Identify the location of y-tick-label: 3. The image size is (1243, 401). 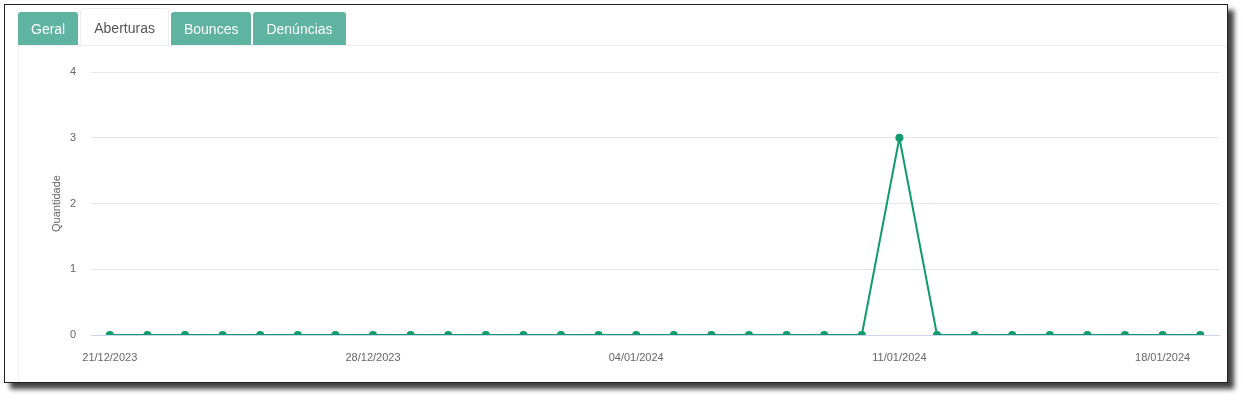
(72, 136).